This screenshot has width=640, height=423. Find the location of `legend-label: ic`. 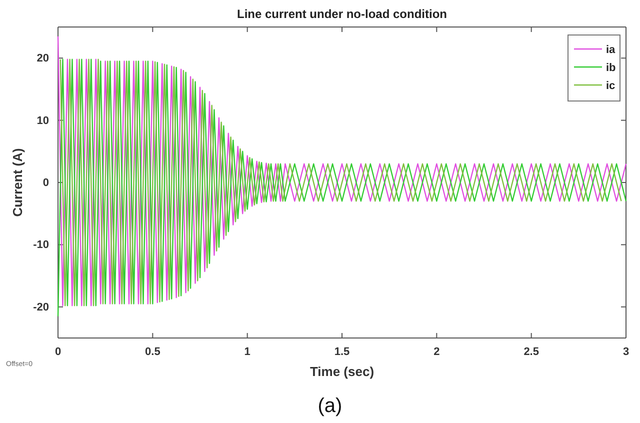

legend-label: ic is located at coordinates (611, 86).